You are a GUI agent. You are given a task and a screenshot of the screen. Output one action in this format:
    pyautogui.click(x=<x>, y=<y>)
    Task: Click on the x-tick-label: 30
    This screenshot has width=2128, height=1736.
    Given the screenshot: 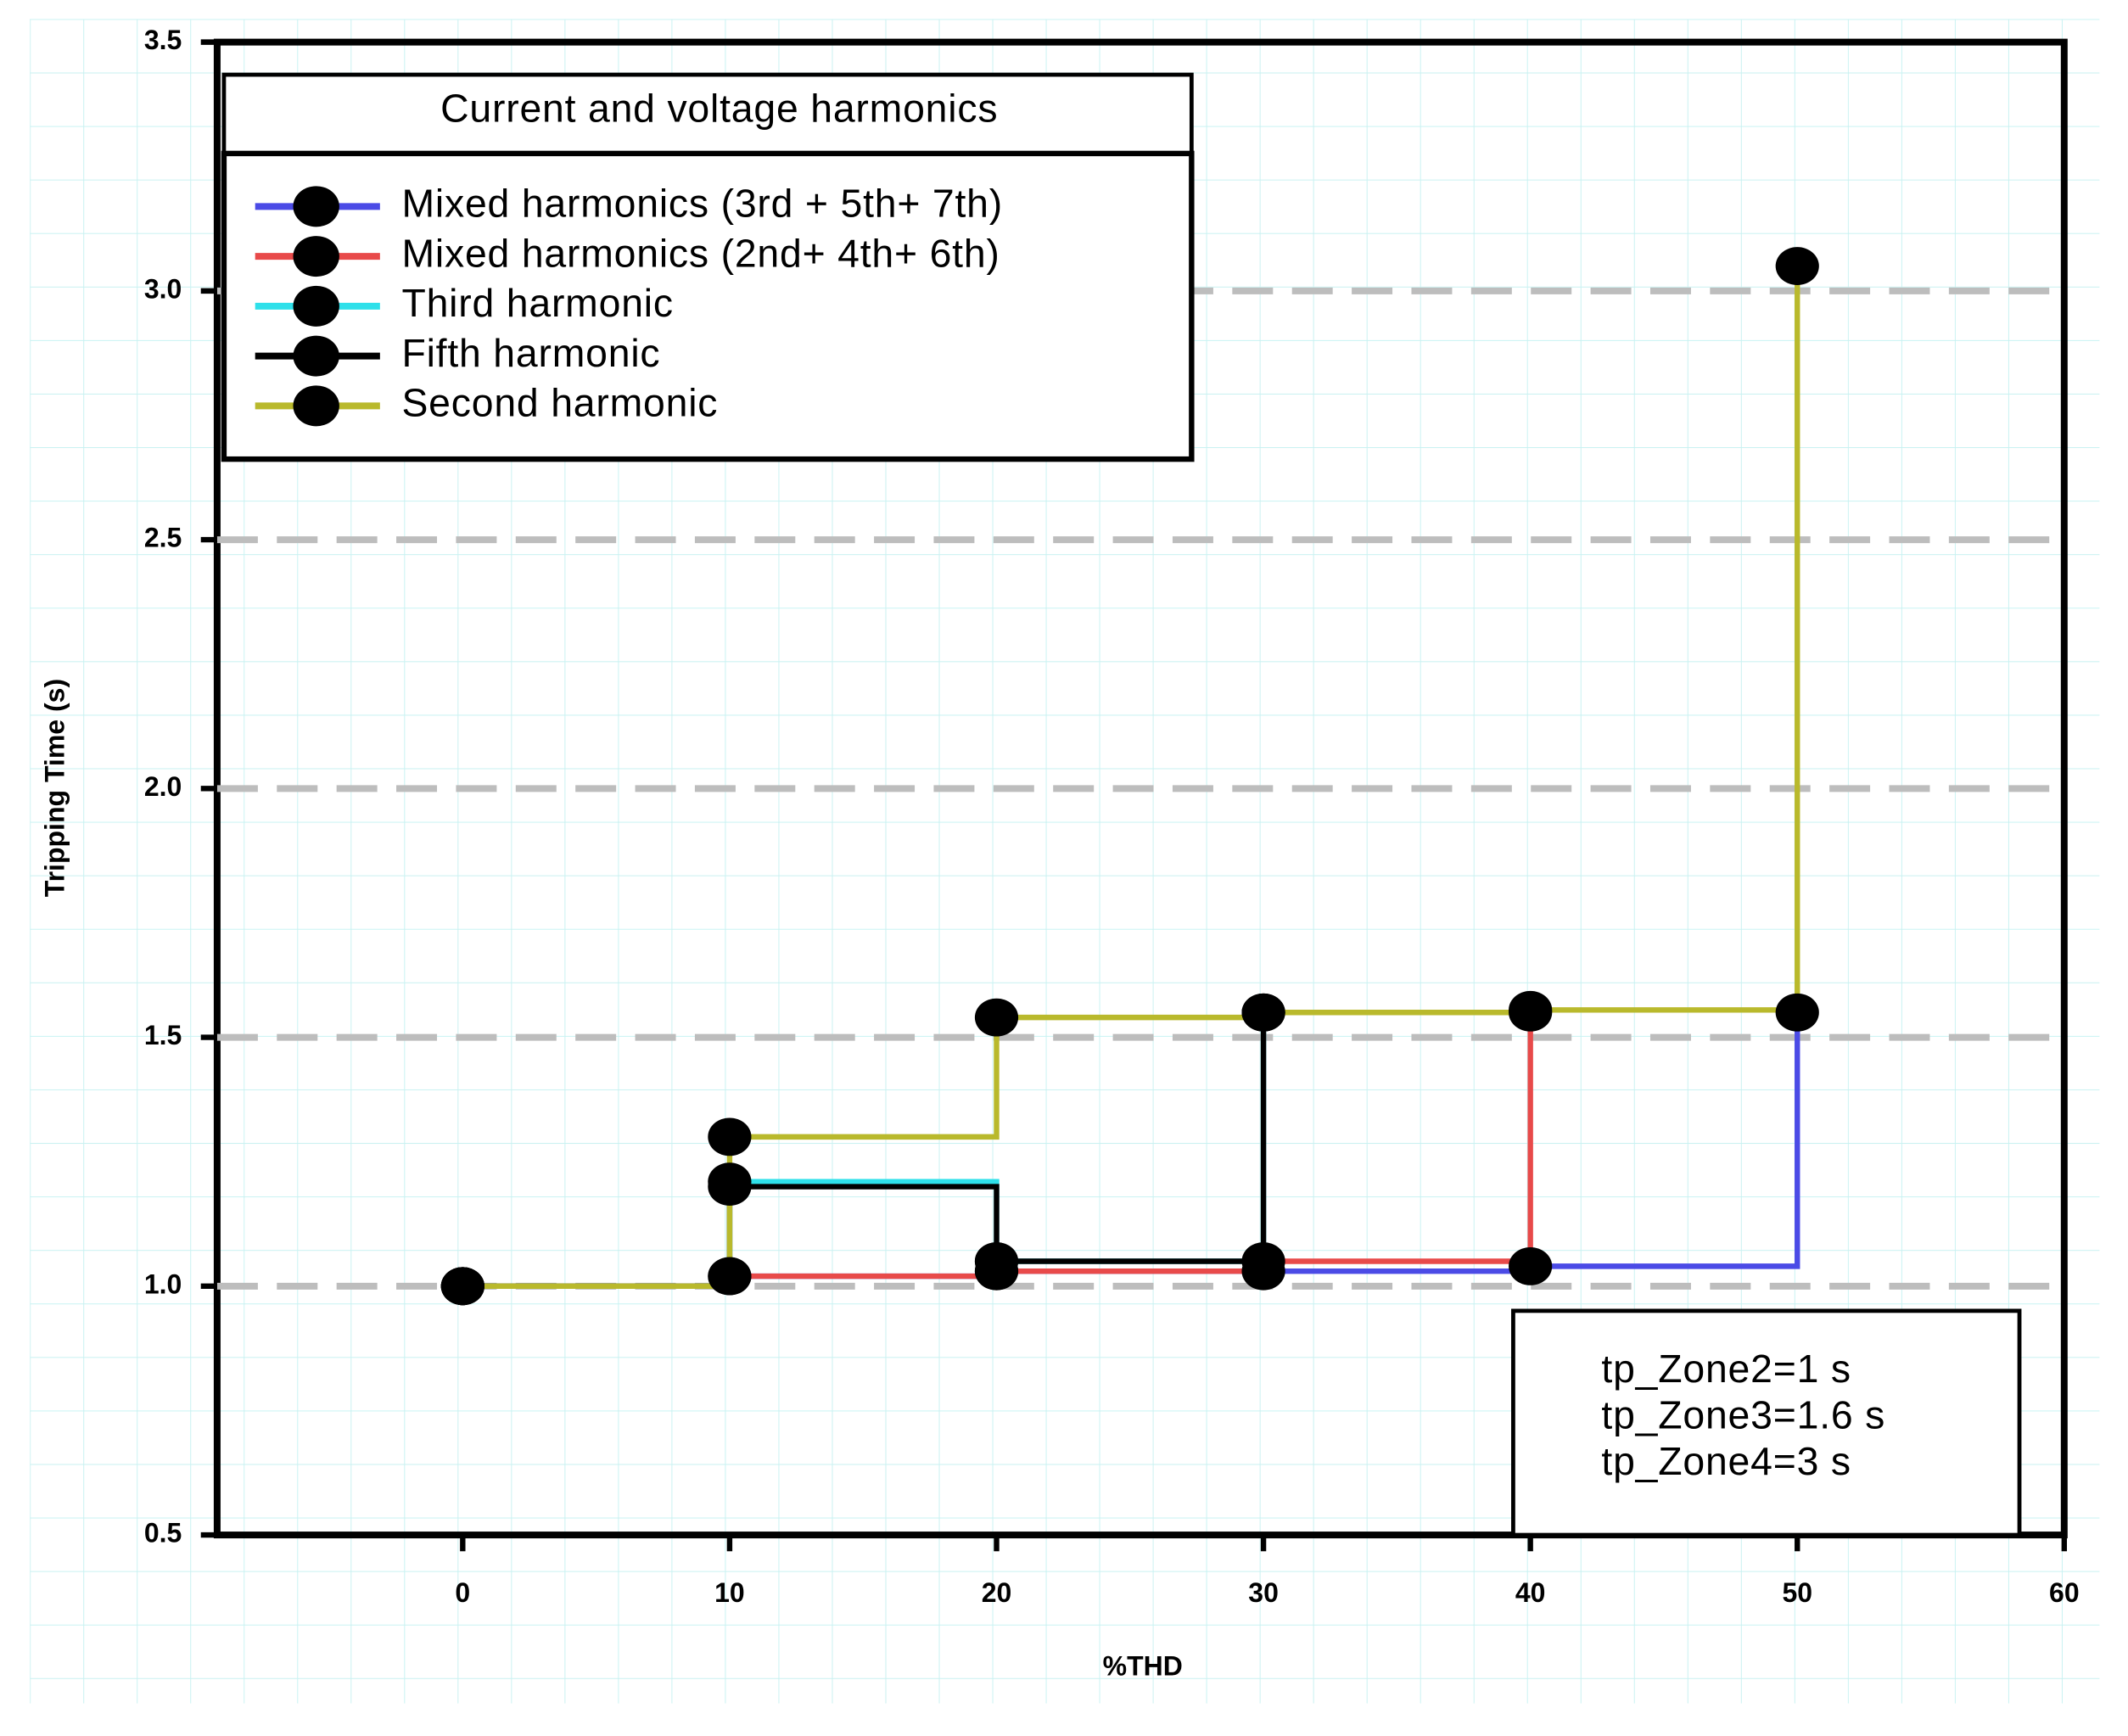 What is the action you would take?
    pyautogui.click(x=1263, y=1592)
    